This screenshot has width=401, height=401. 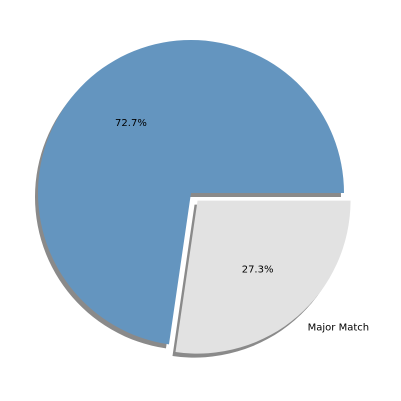 What do you see at coordinates (338, 327) in the screenshot?
I see `pie-category-label: Major Match` at bounding box center [338, 327].